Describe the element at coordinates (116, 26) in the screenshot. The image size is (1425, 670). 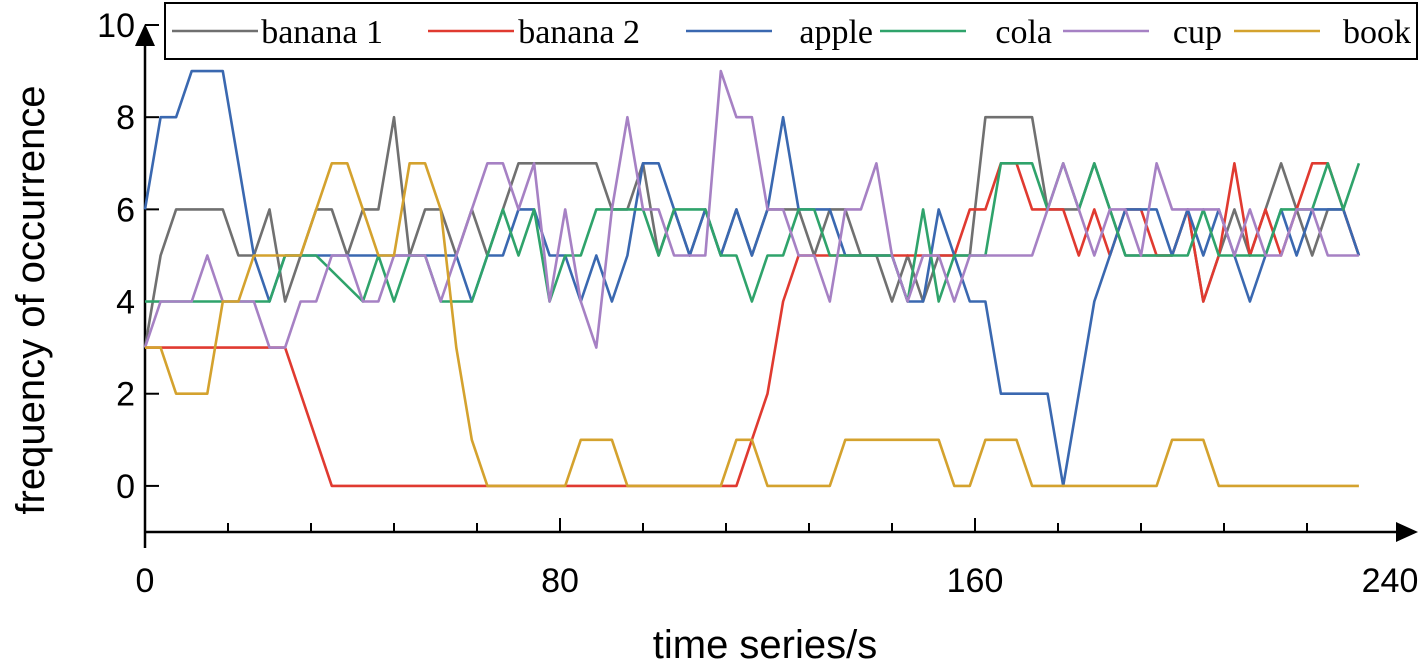
I see `y-tick-label: 10` at that location.